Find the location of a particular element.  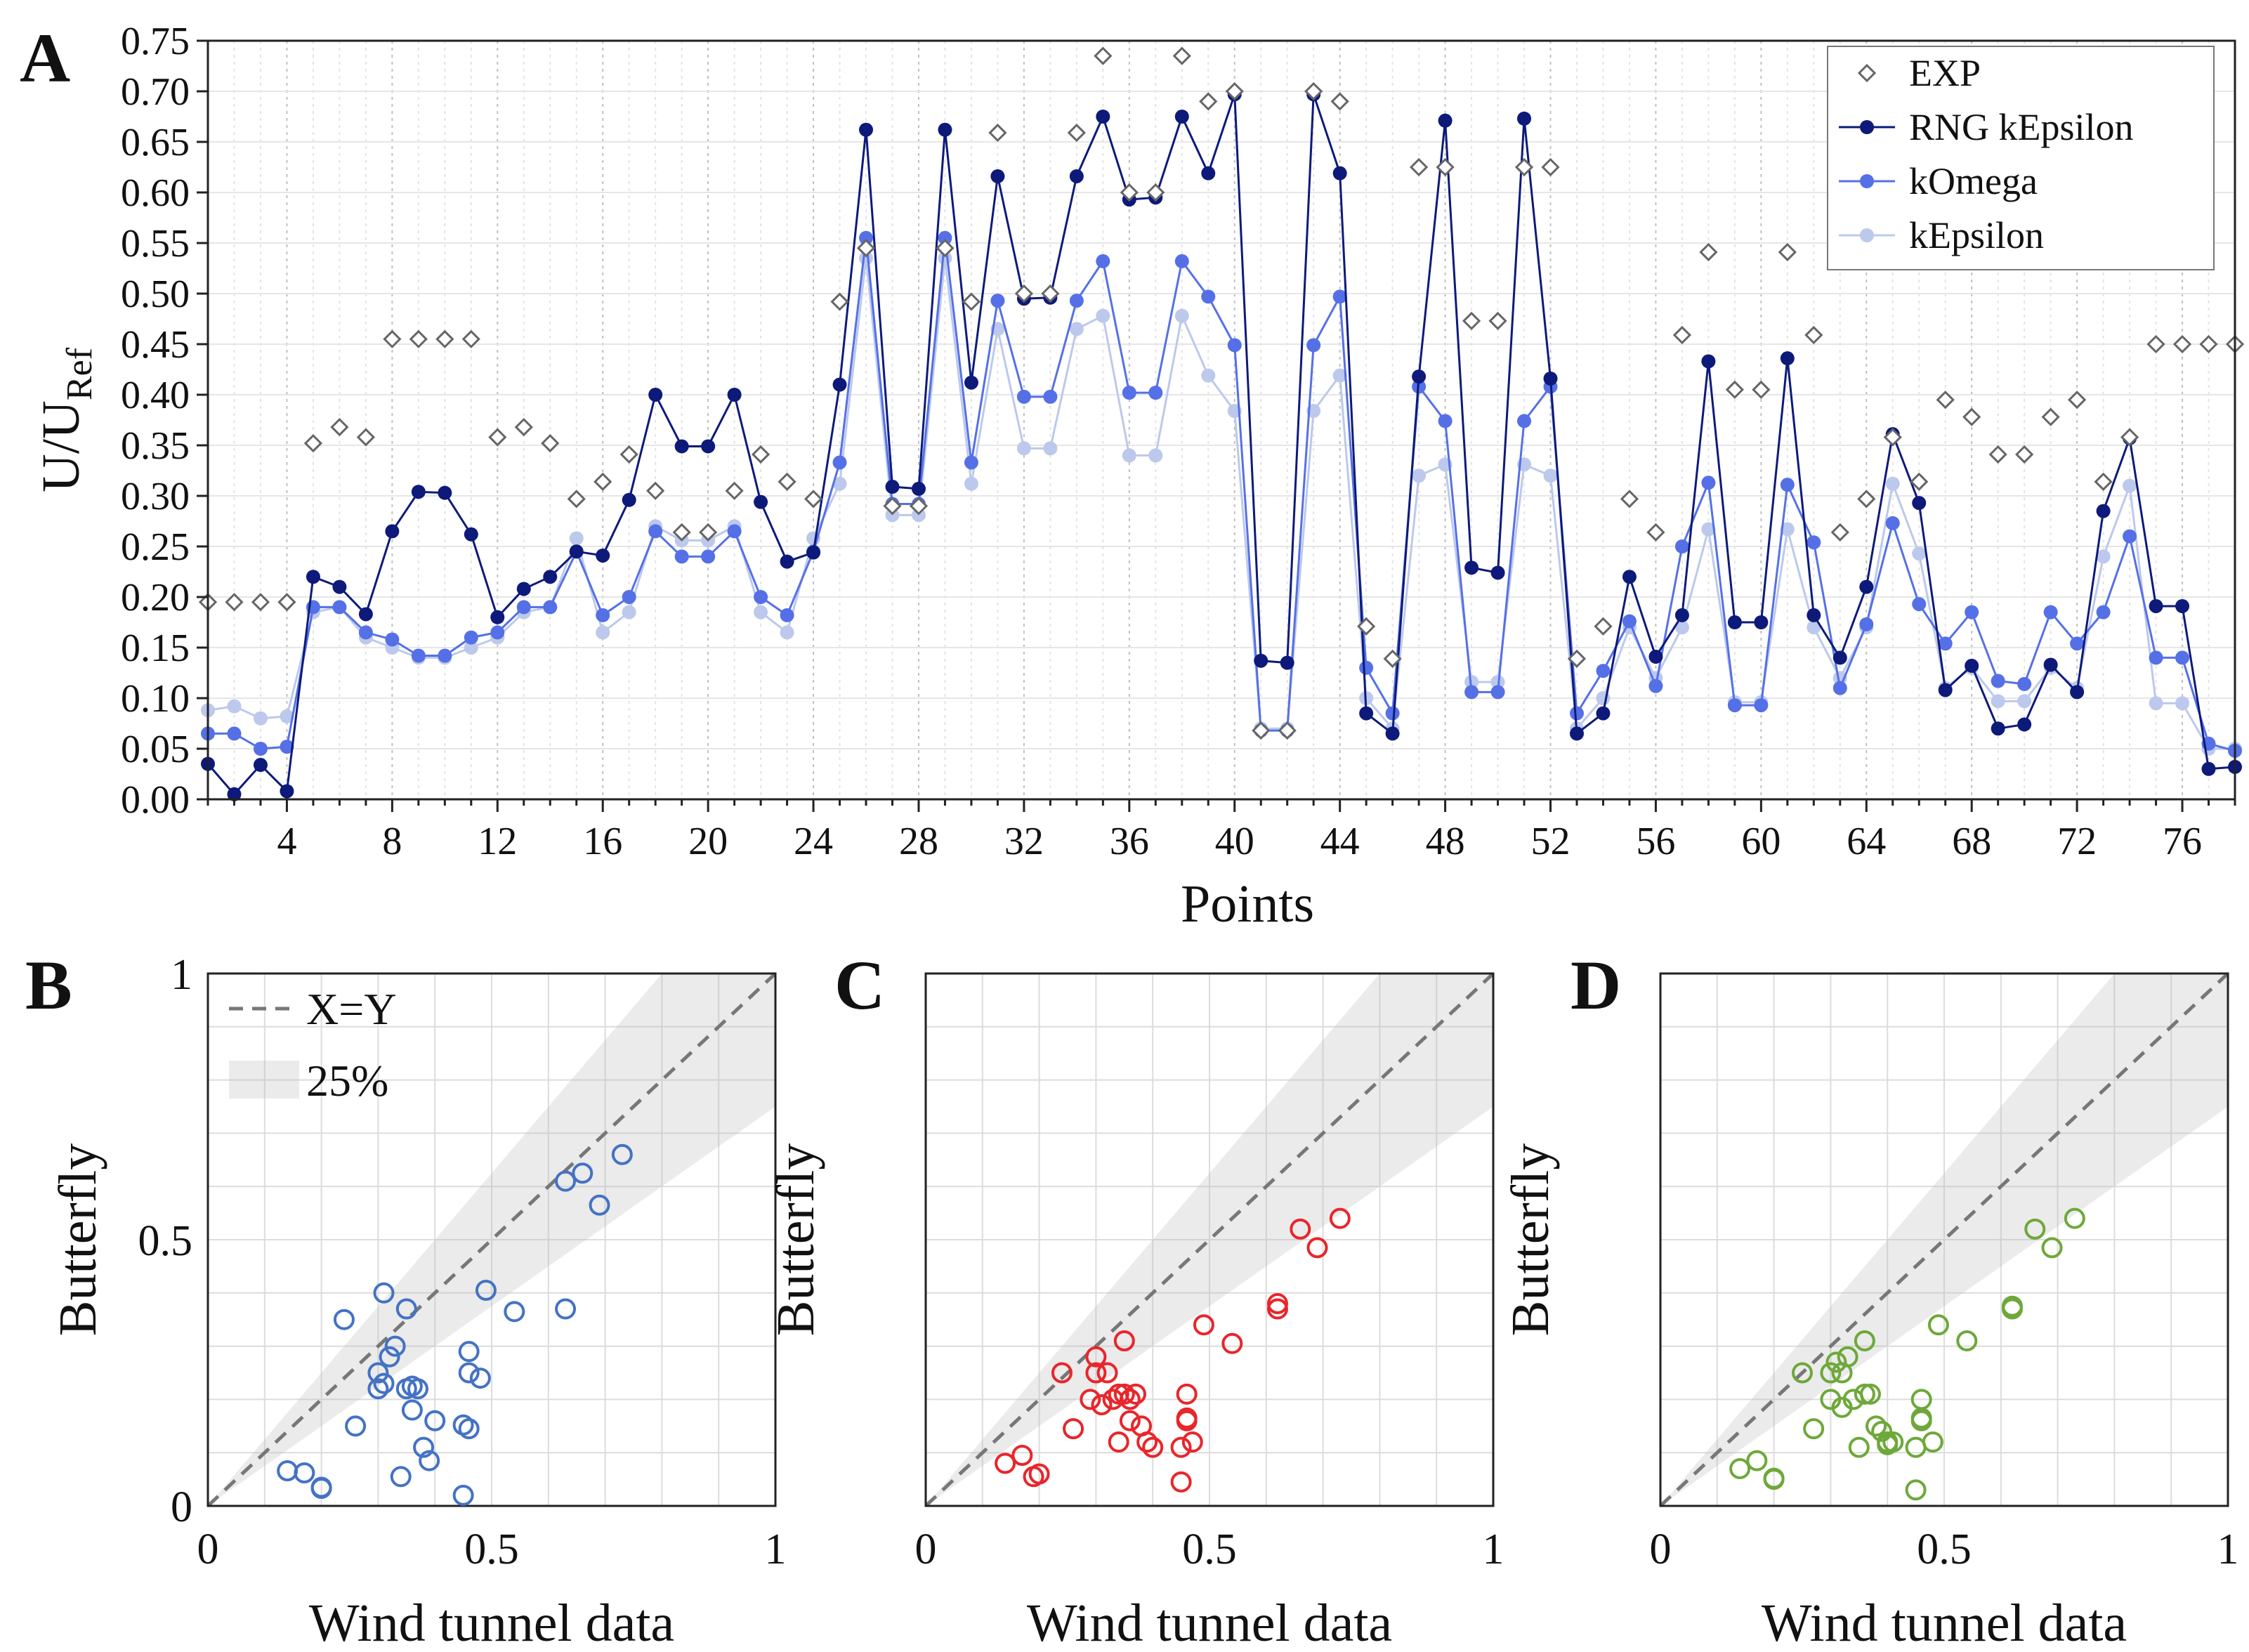

panel-a-y-tick-label: 0.70 is located at coordinates (155, 92).